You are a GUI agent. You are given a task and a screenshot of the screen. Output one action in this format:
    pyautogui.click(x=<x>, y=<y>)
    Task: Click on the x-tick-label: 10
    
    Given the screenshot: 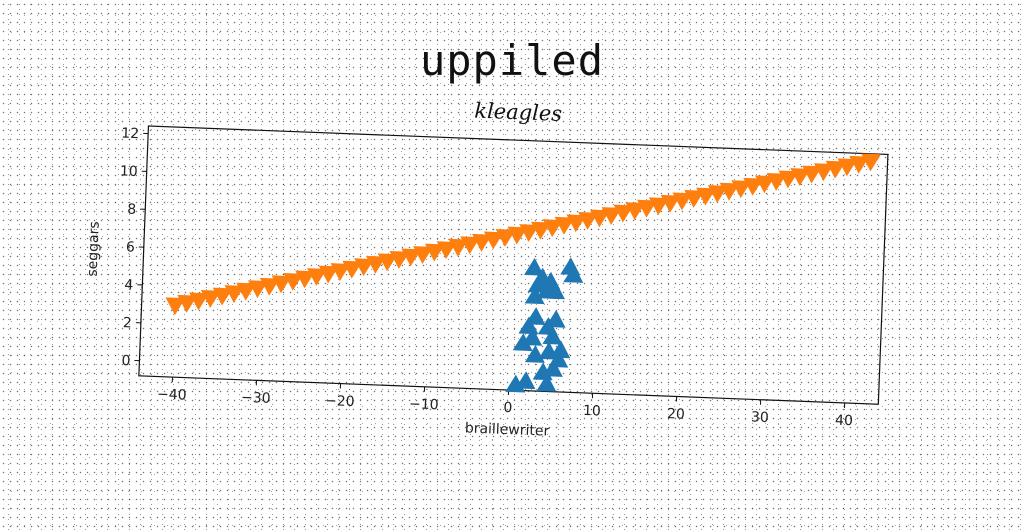 What is the action you would take?
    pyautogui.click(x=592, y=411)
    